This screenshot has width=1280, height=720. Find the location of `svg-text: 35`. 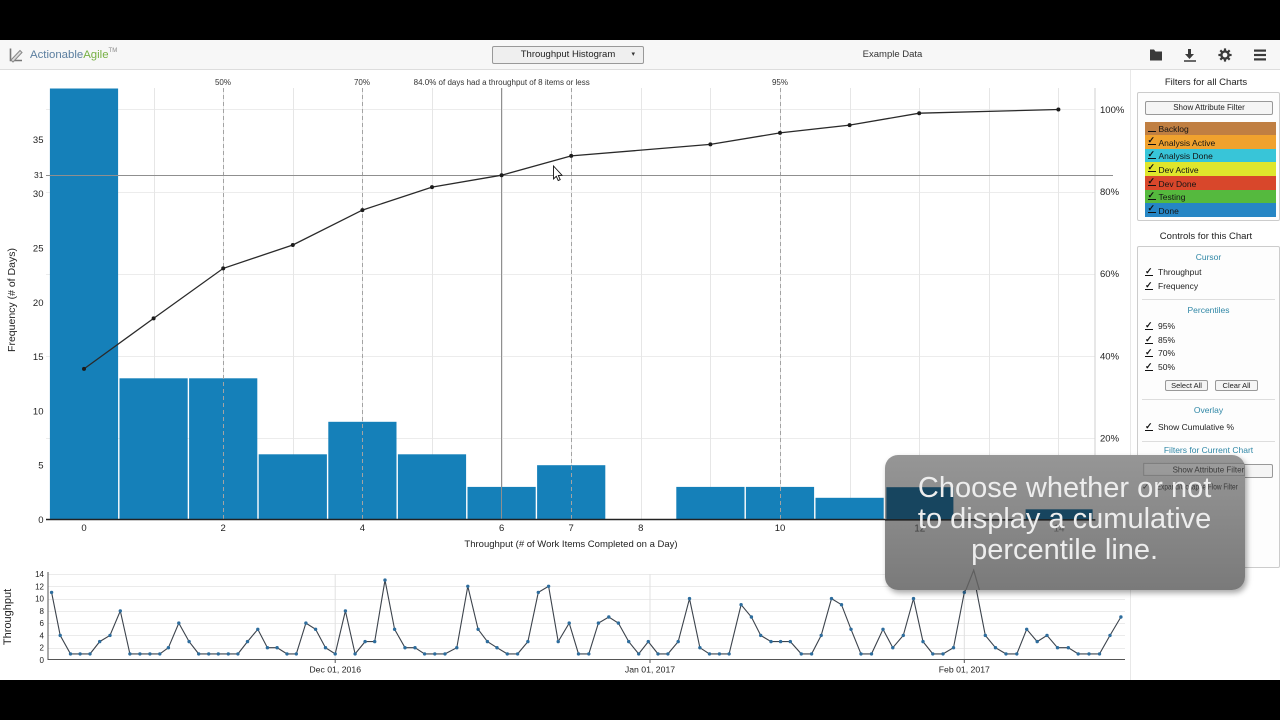

svg-text: 35 is located at coordinates (38, 140).